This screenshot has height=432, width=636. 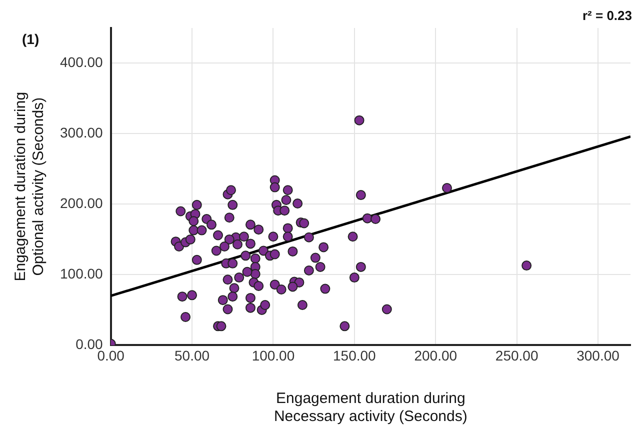 What do you see at coordinates (273, 355) in the screenshot?
I see `x-tick-label: 100.00` at bounding box center [273, 355].